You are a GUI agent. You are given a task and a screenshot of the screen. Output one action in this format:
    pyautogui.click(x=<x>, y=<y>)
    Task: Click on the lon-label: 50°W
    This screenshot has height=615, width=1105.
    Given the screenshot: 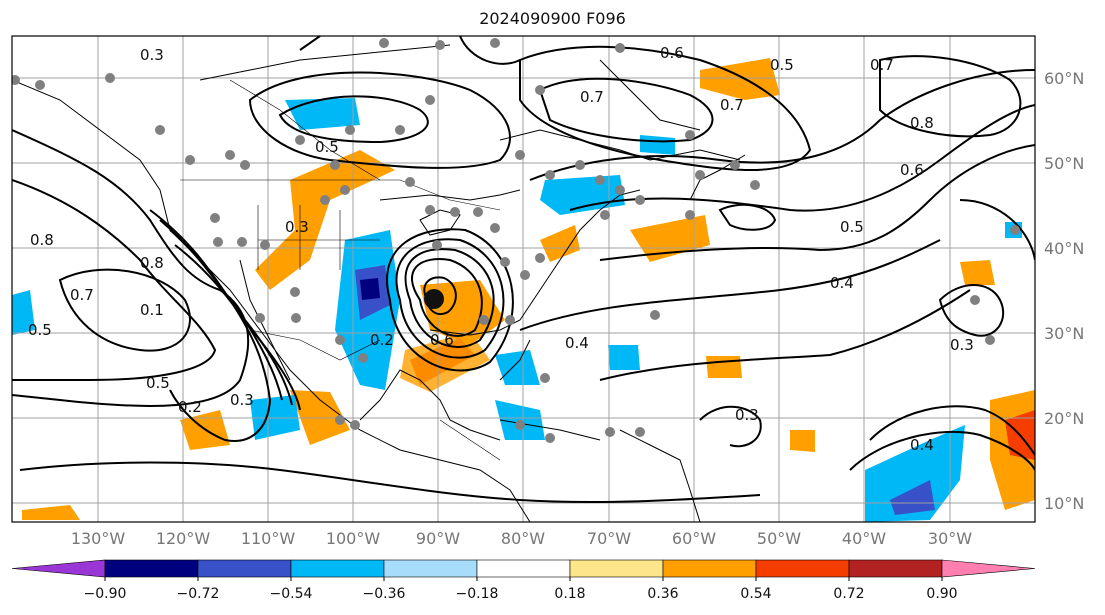 What is the action you would take?
    pyautogui.click(x=779, y=538)
    